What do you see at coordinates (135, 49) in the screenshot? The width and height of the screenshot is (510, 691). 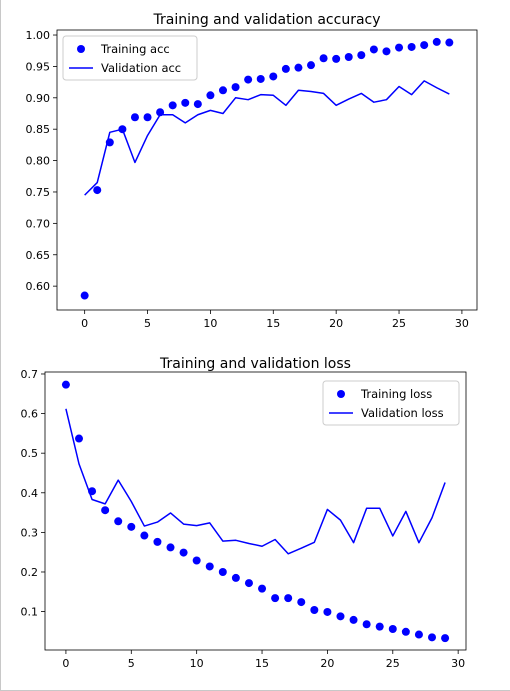 I see `legend-entry: Training acc` at bounding box center [135, 49].